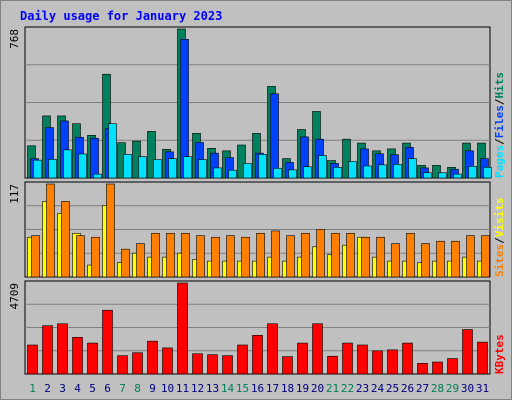 This screenshot has height=400, width=512. Describe the element at coordinates (121, 16) in the screenshot. I see `chart-title: Daily usage for January 2023` at that location.